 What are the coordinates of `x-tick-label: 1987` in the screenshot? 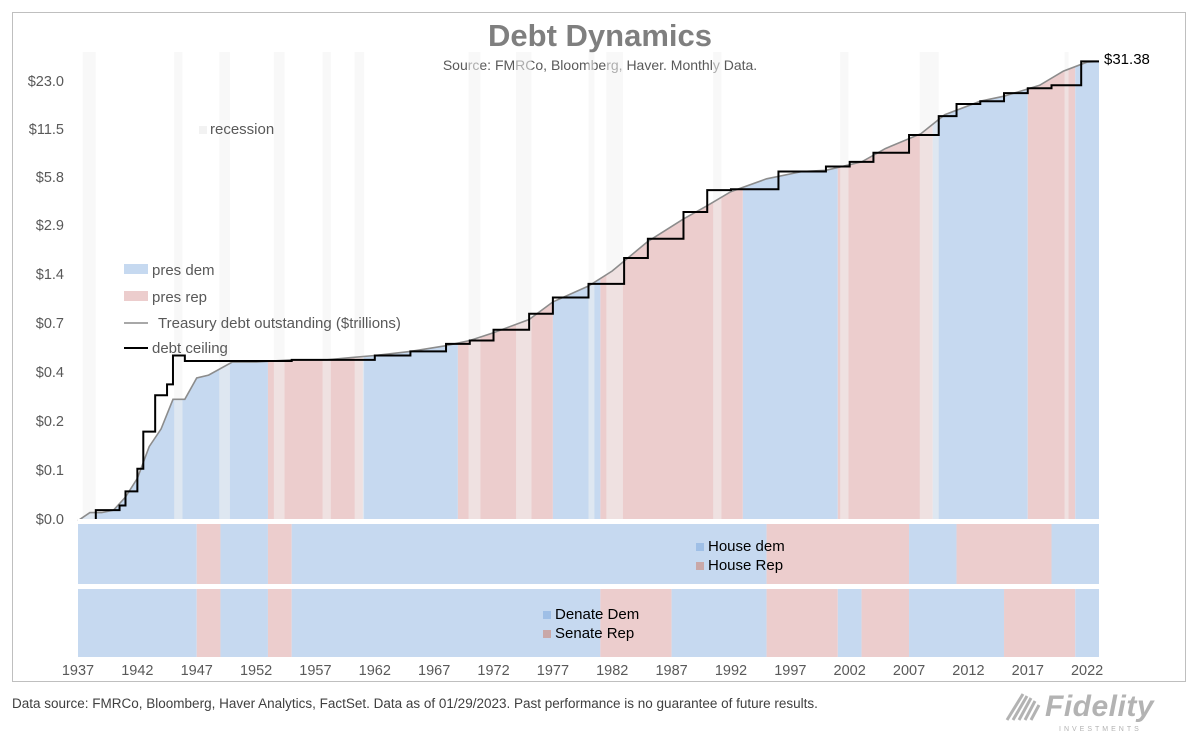 It's located at (671, 671).